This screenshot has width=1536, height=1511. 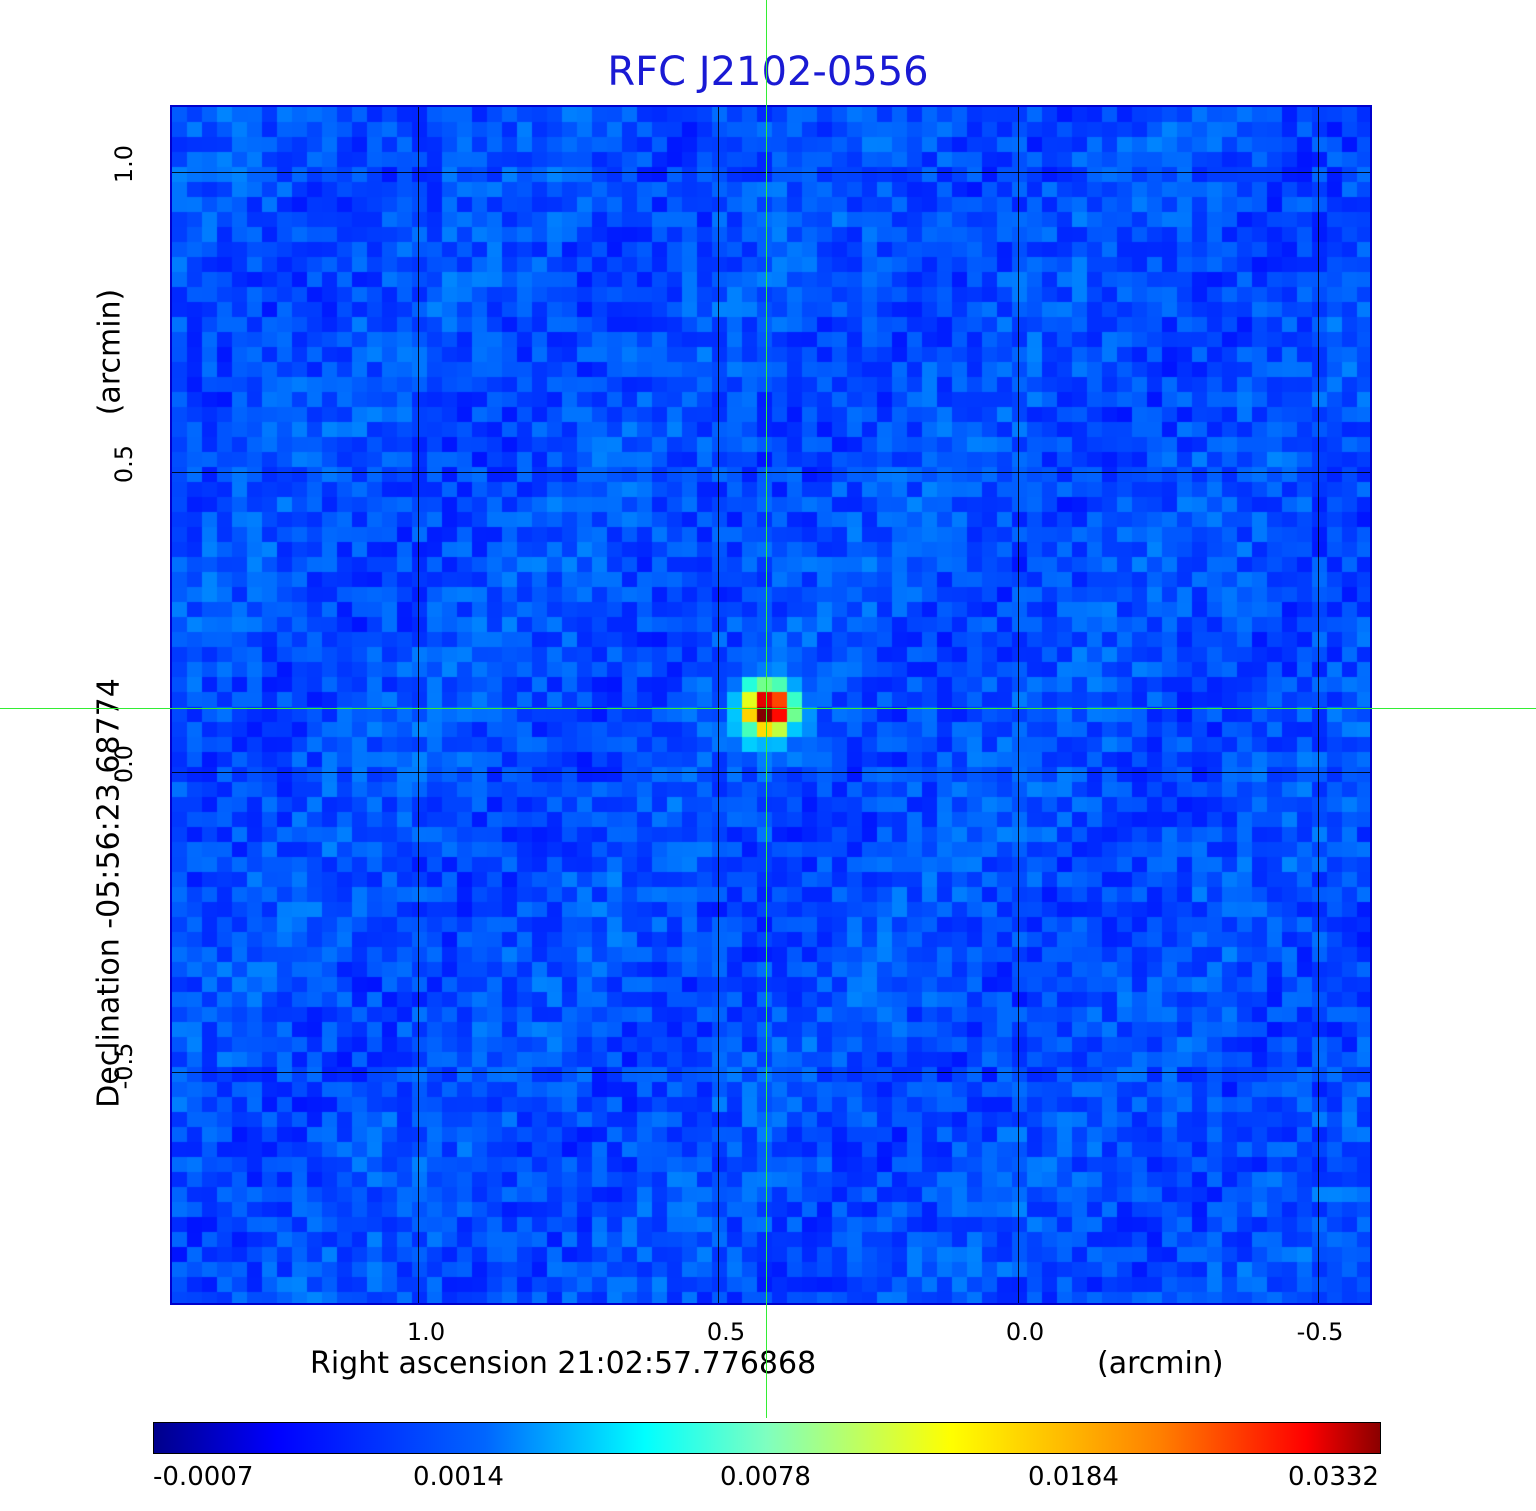 I want to click on colorbar, so click(x=767, y=1438).